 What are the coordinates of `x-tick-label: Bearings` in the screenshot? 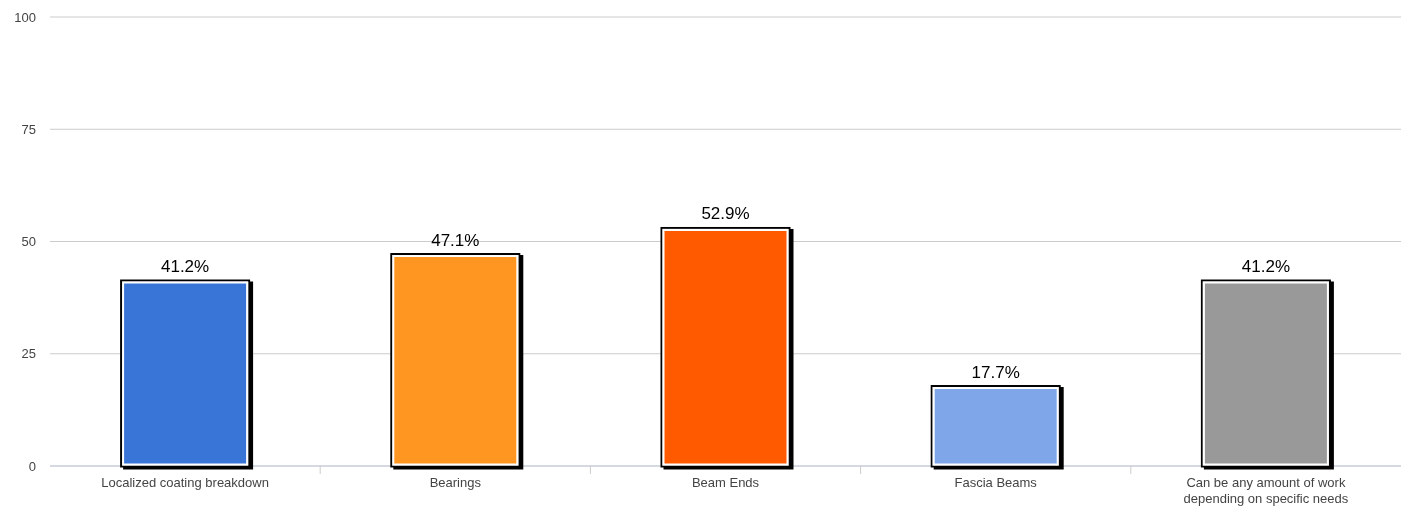 It's located at (455, 482).